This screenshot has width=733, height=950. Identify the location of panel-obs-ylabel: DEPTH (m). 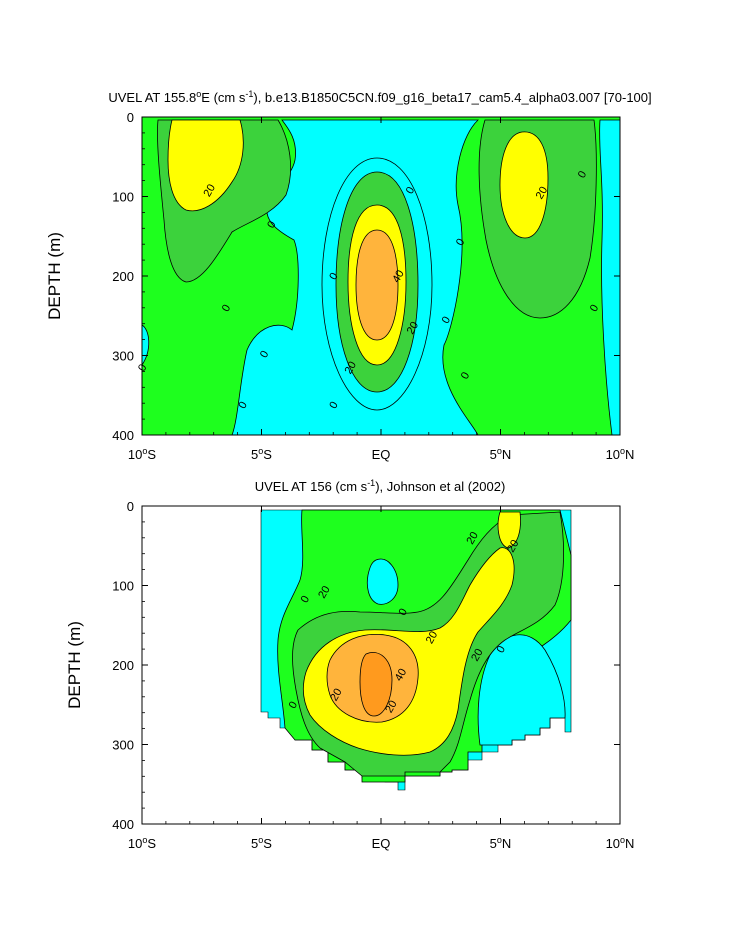
(74, 665).